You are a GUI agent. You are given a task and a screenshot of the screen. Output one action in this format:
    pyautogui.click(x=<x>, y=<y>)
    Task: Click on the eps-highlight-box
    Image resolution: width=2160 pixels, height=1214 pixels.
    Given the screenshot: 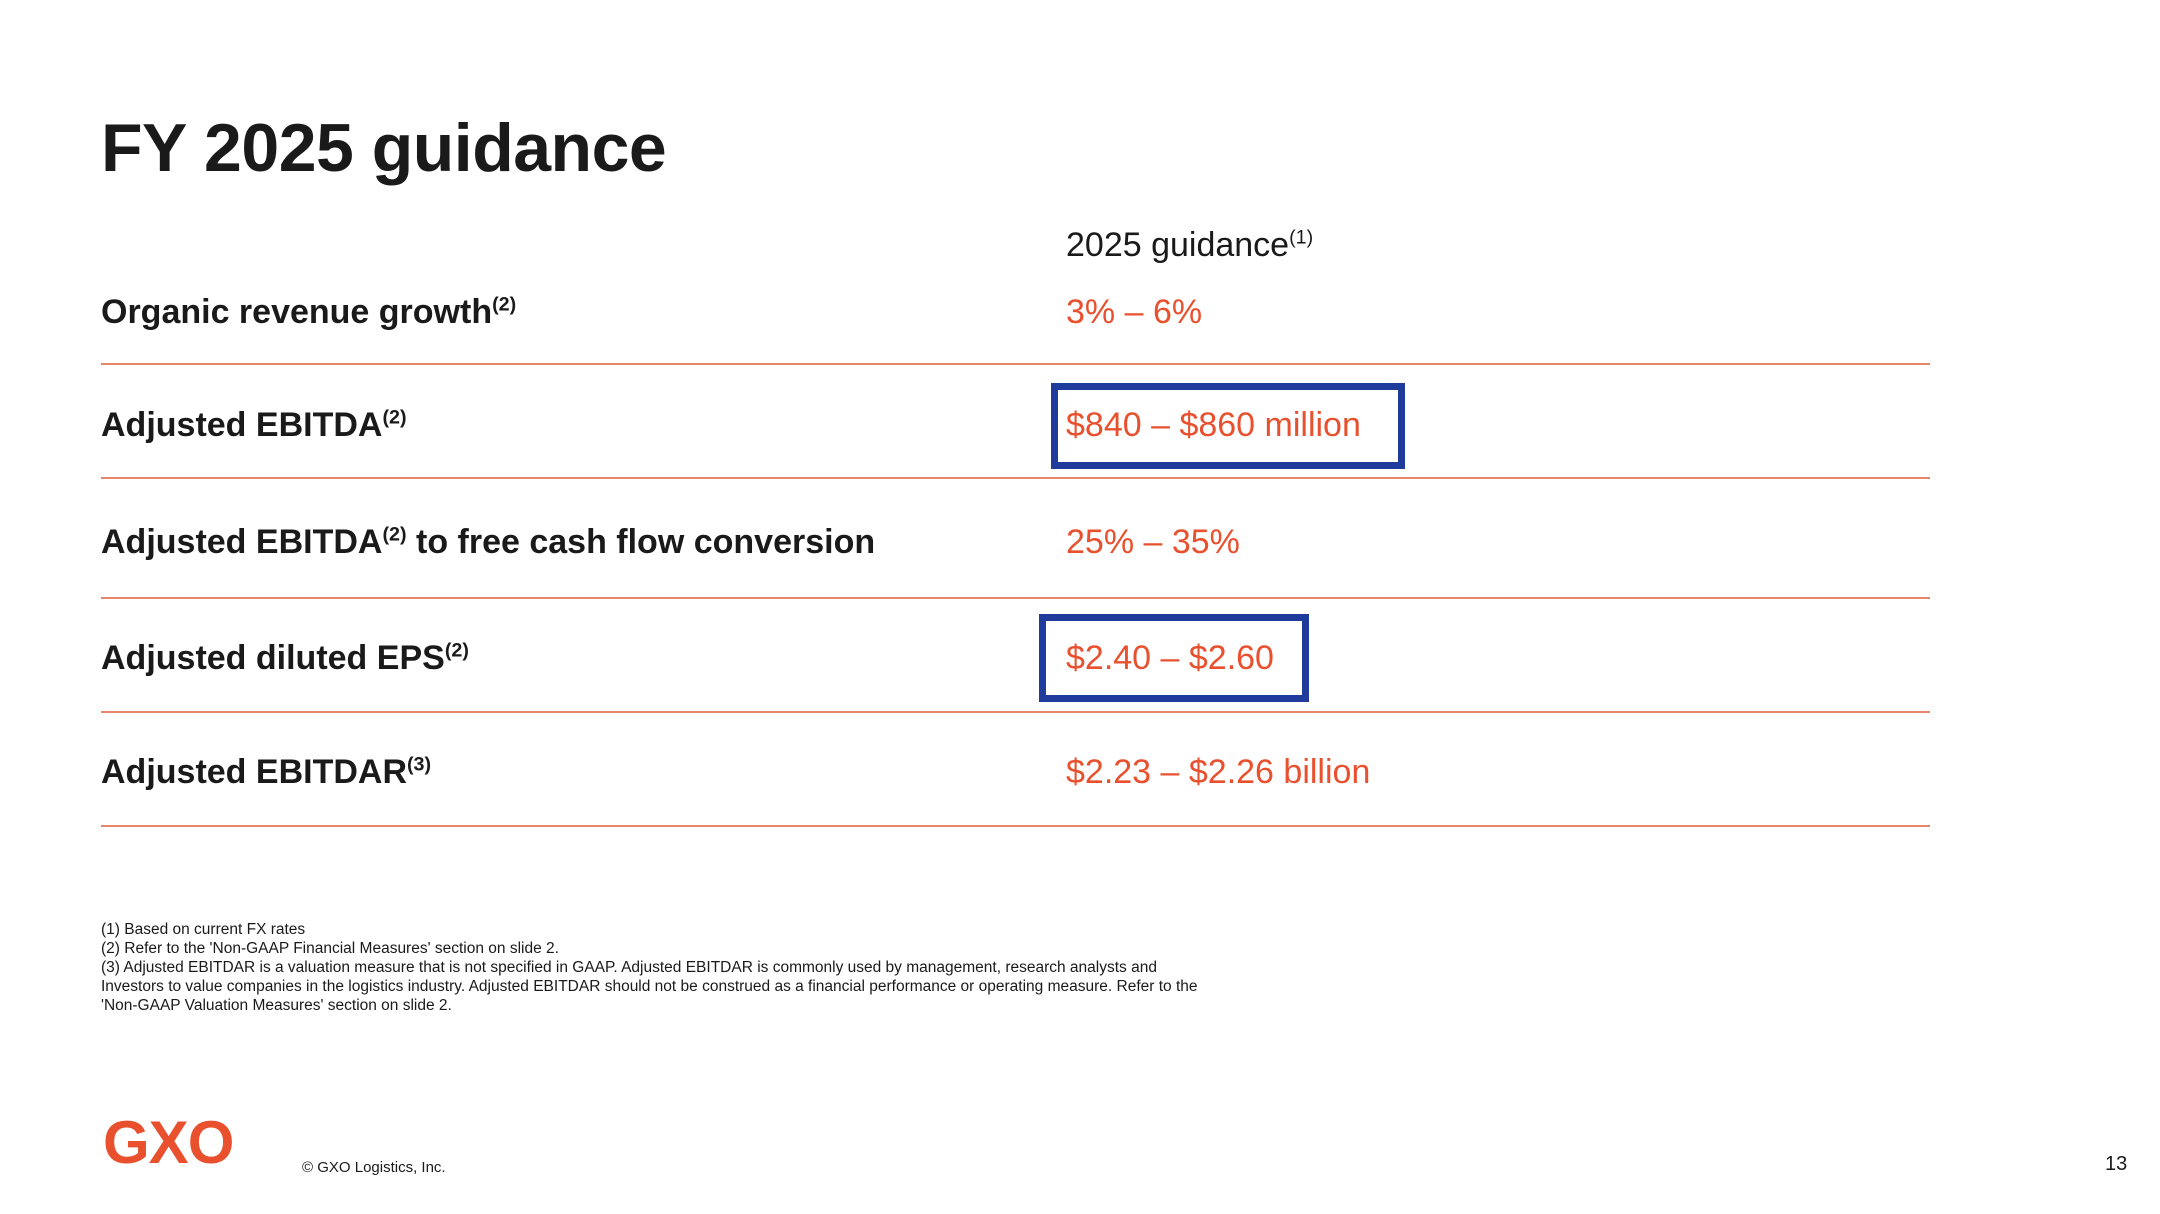 What is the action you would take?
    pyautogui.click(x=1174, y=658)
    